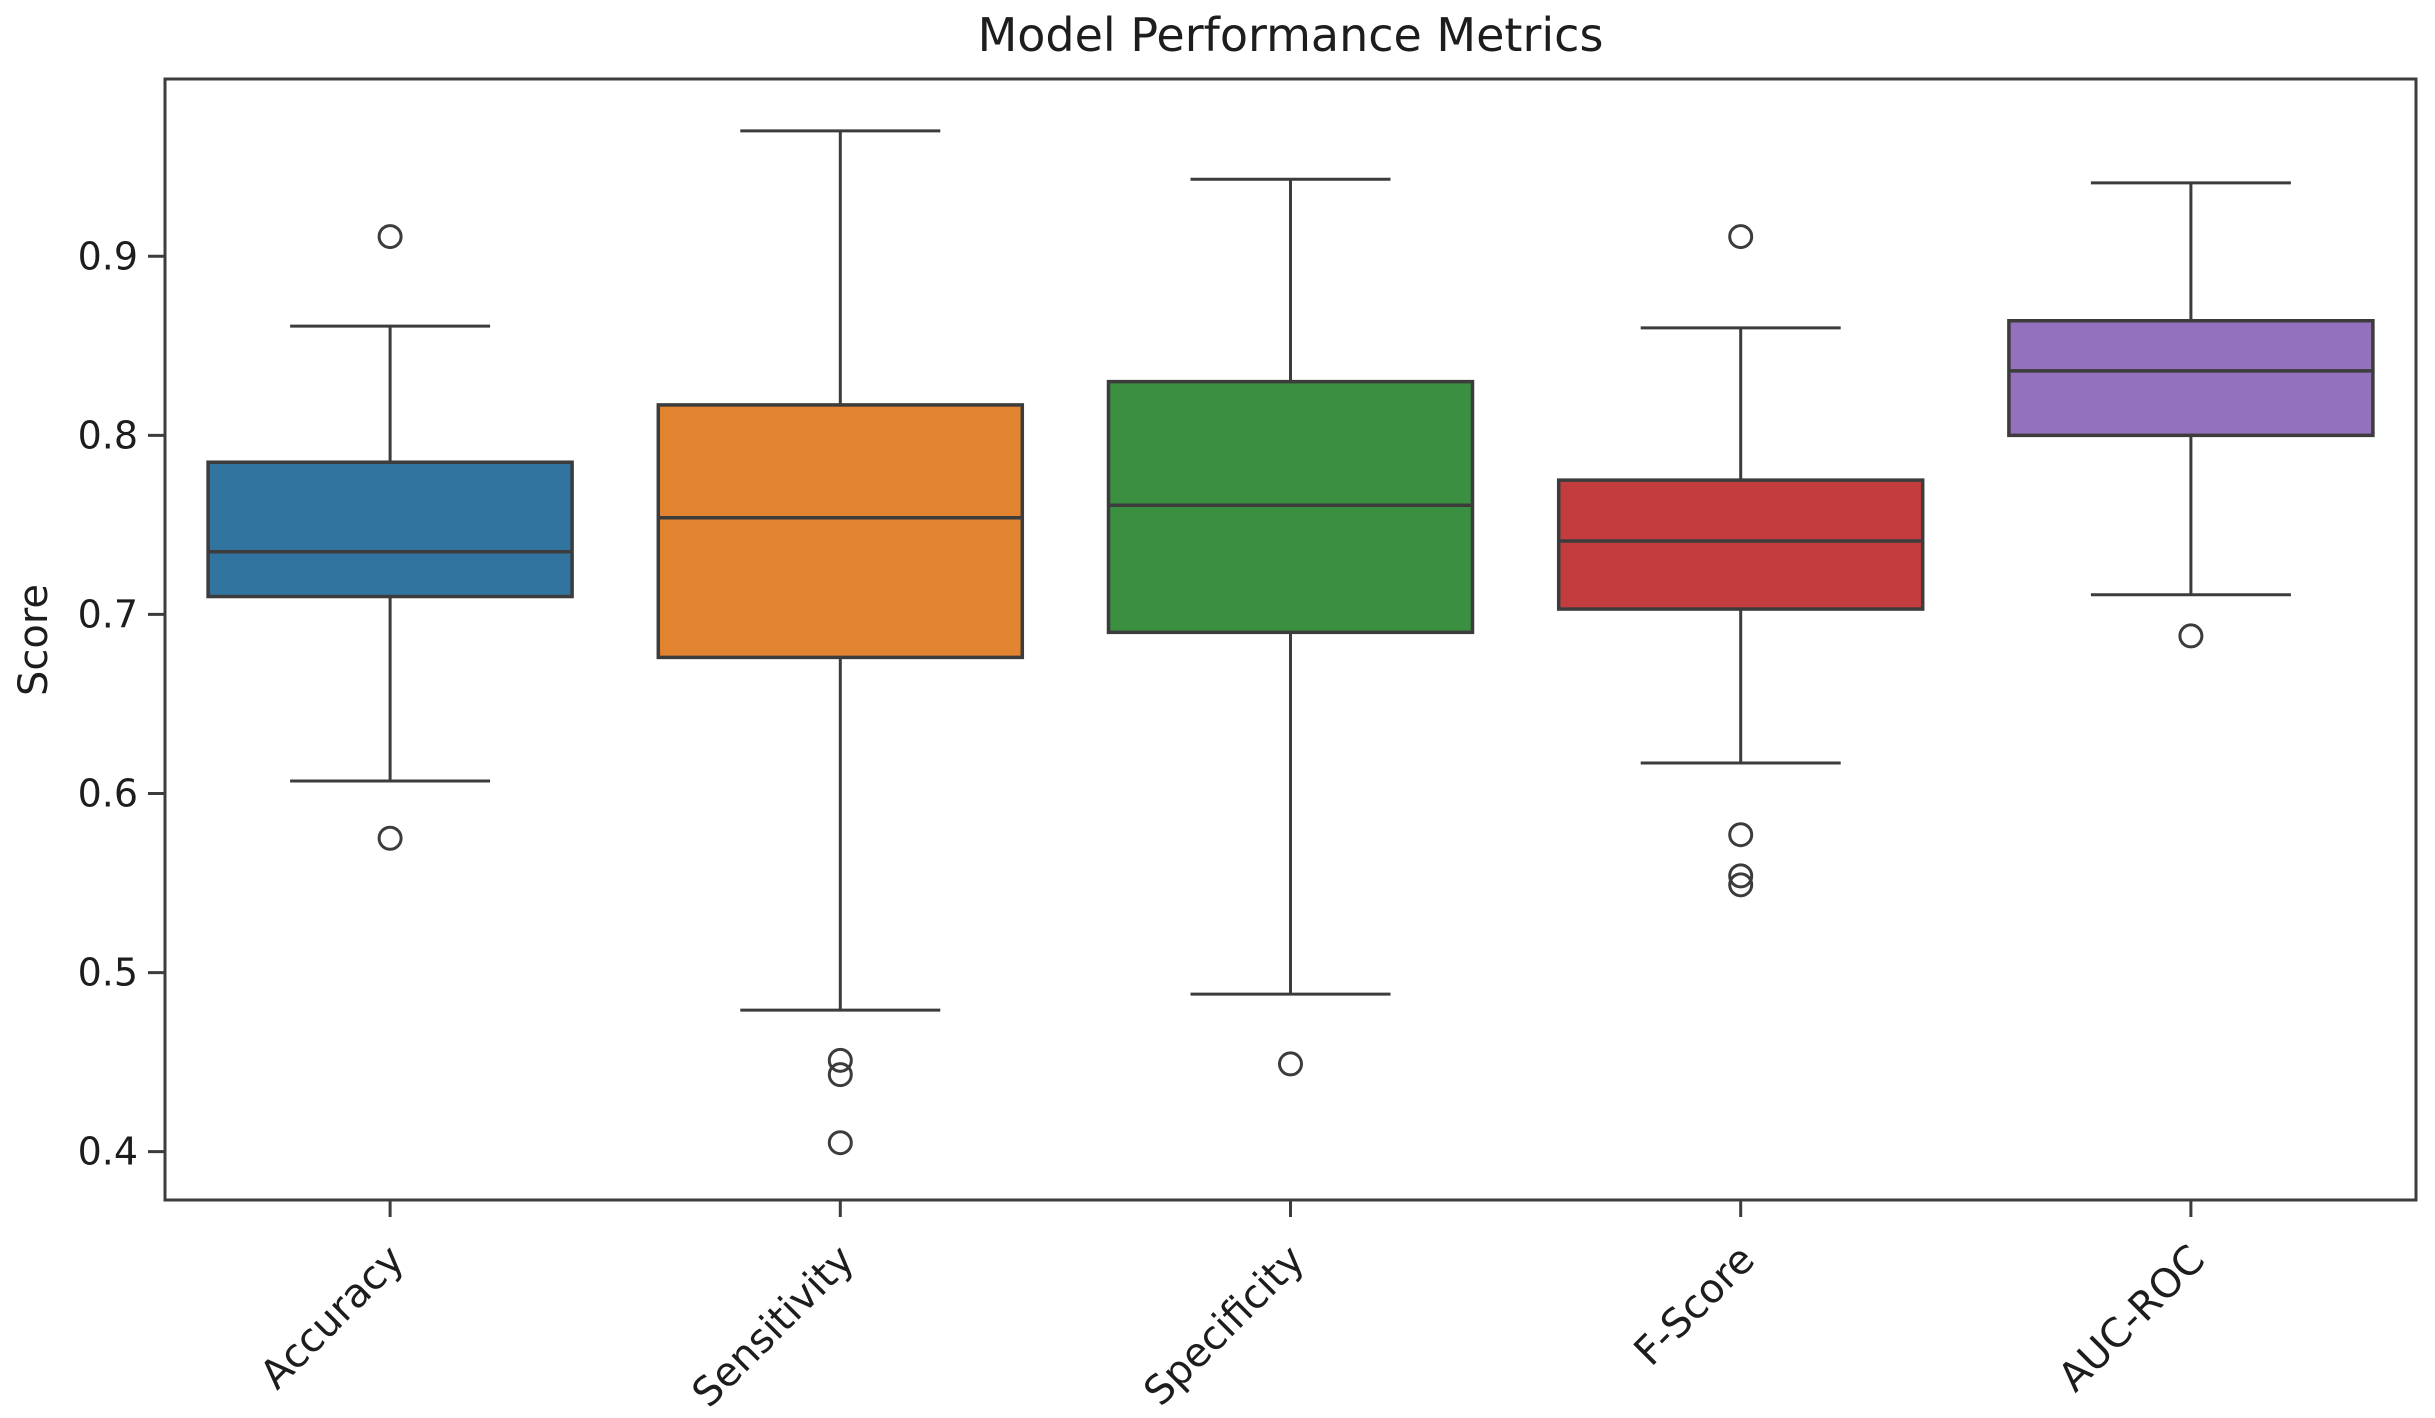 The height and width of the screenshot is (1418, 2435). What do you see at coordinates (2191, 378) in the screenshot?
I see `box-auc-roc` at bounding box center [2191, 378].